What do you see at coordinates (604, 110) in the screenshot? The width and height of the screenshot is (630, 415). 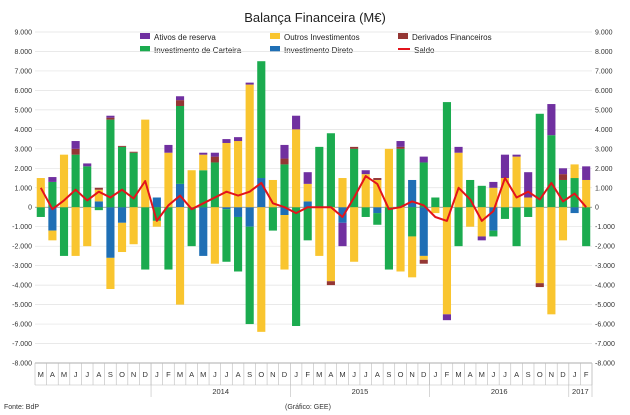 I see `y-tick-label-right: 5.000` at bounding box center [604, 110].